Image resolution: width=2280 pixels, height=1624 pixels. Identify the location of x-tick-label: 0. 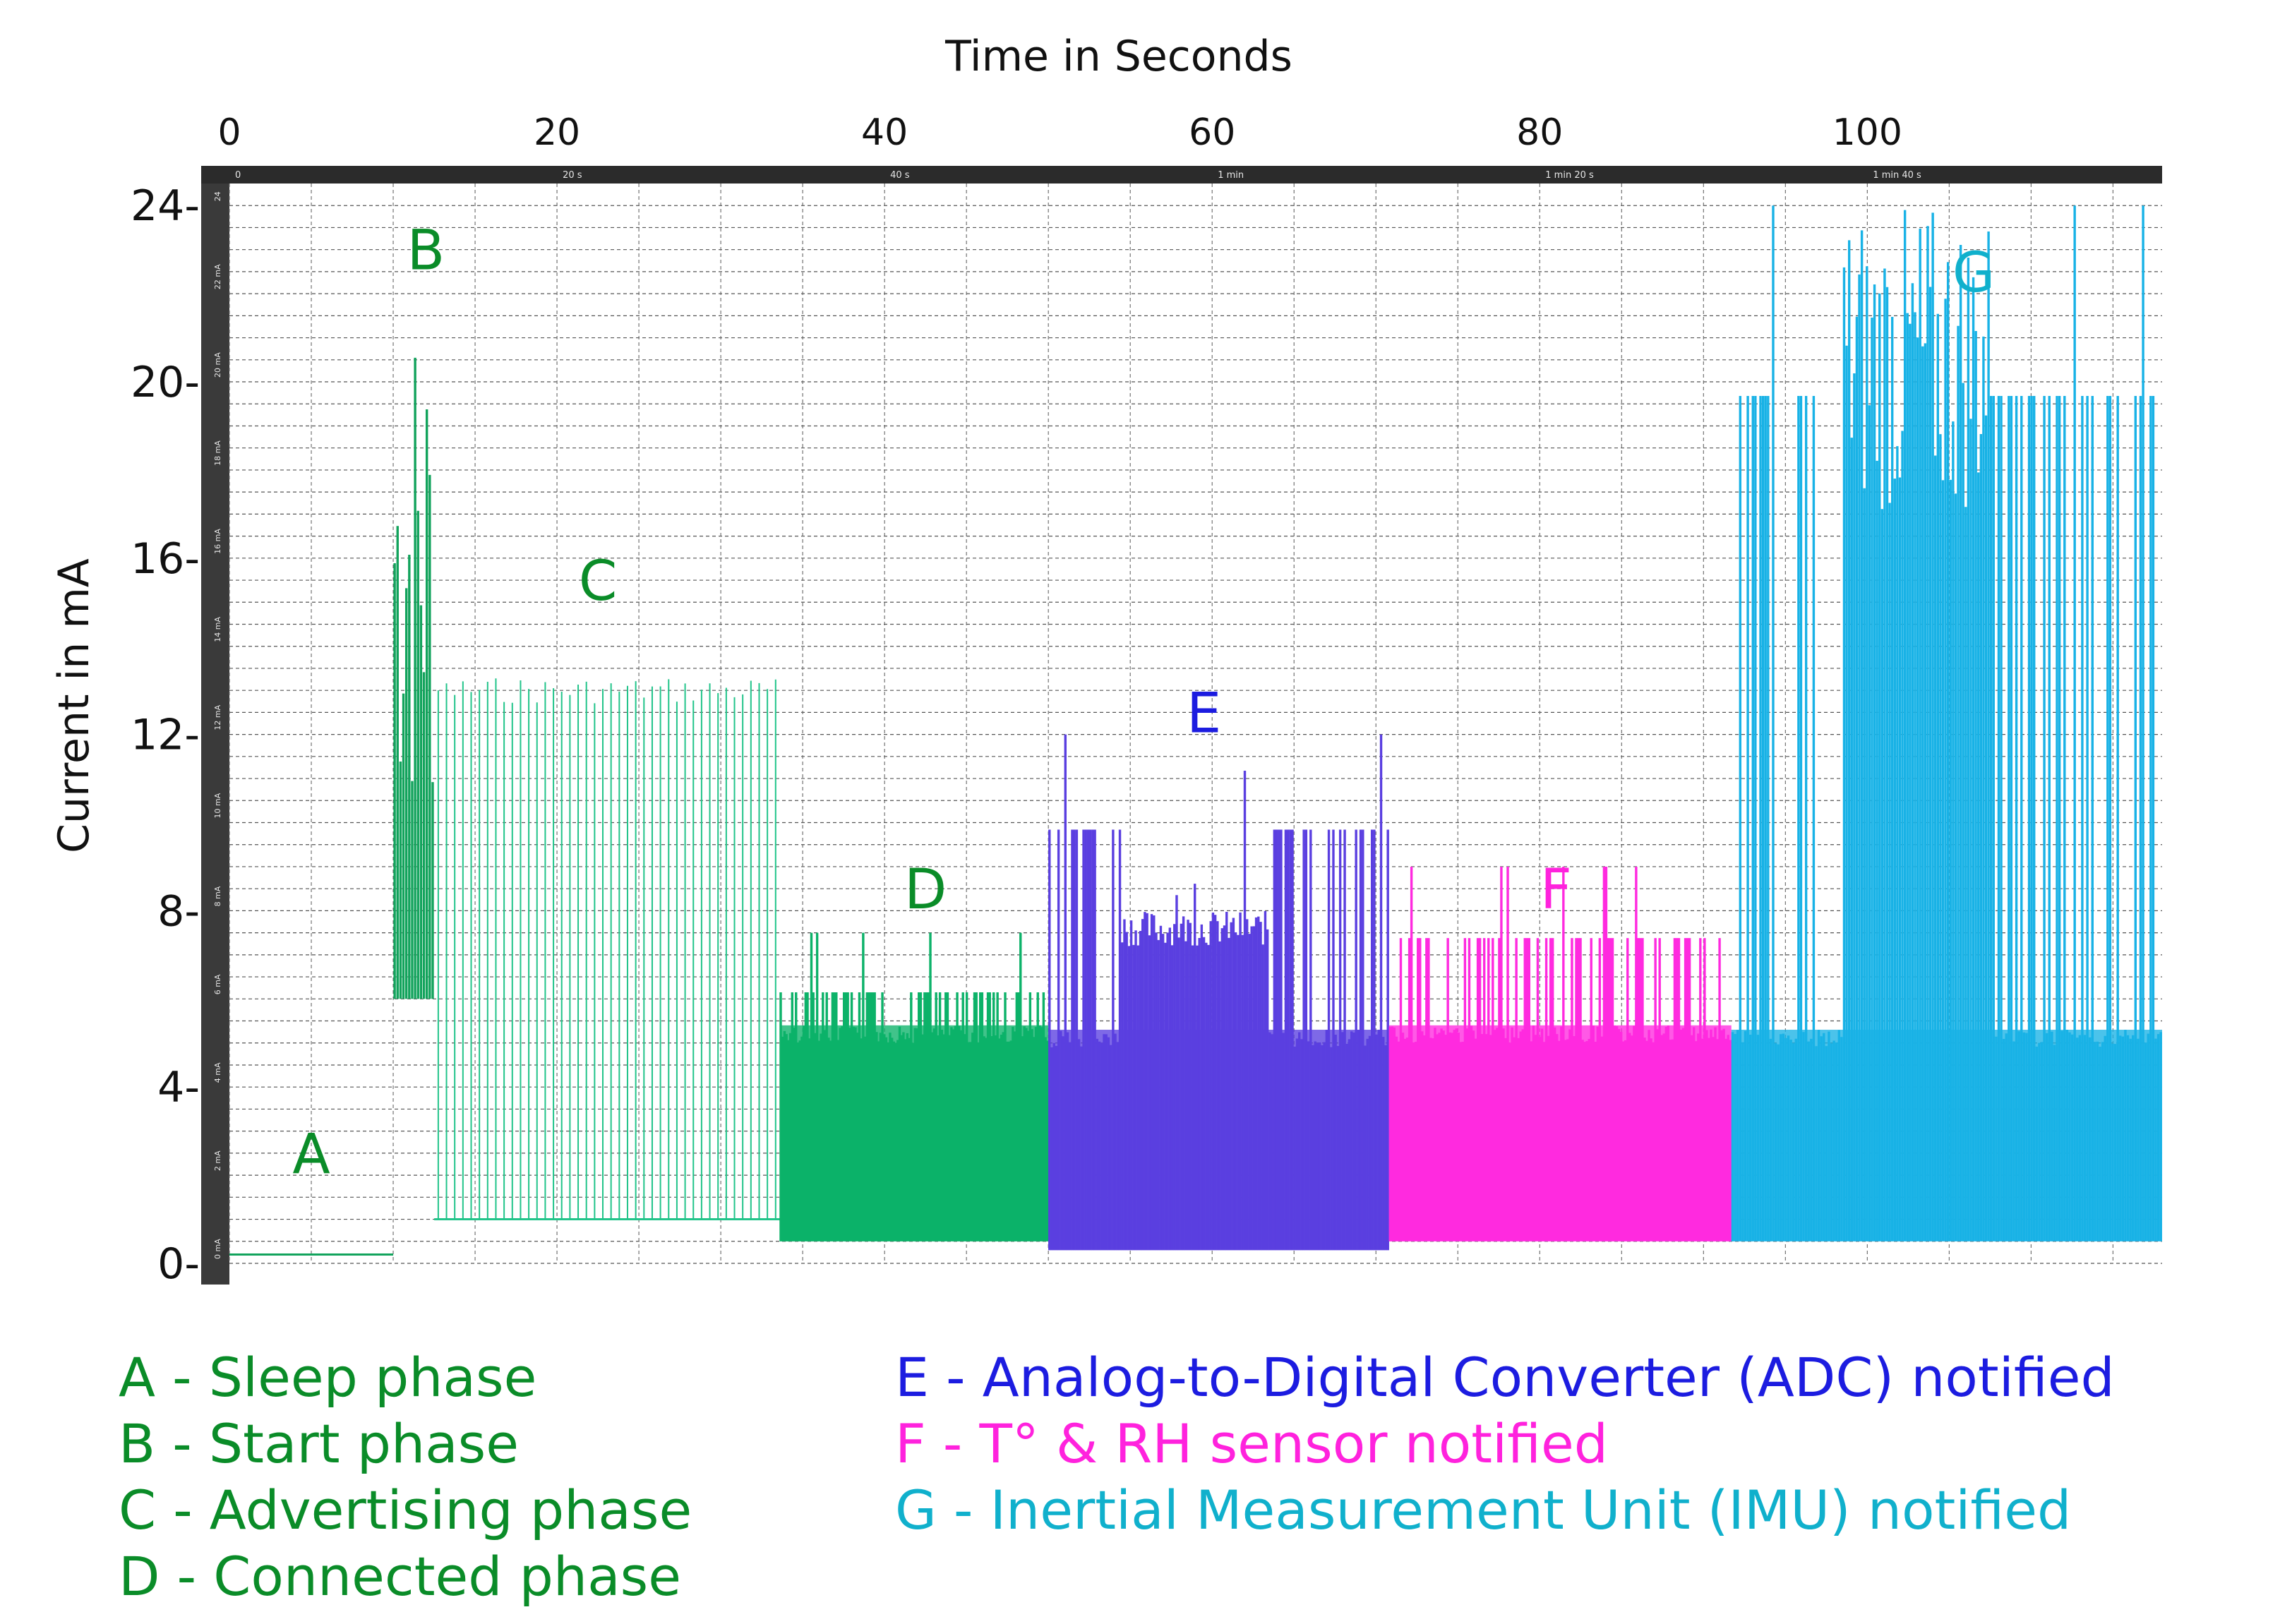
(229, 133).